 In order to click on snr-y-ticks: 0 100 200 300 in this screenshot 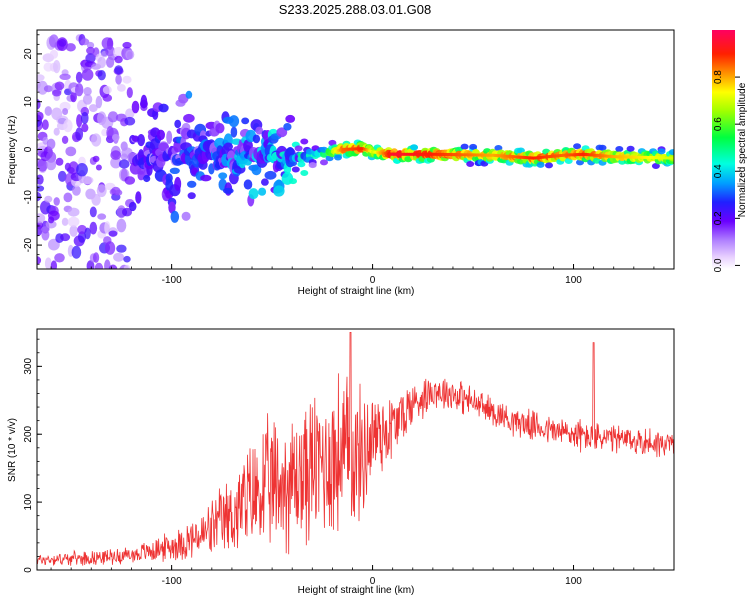, I will do `click(32, 455)`.